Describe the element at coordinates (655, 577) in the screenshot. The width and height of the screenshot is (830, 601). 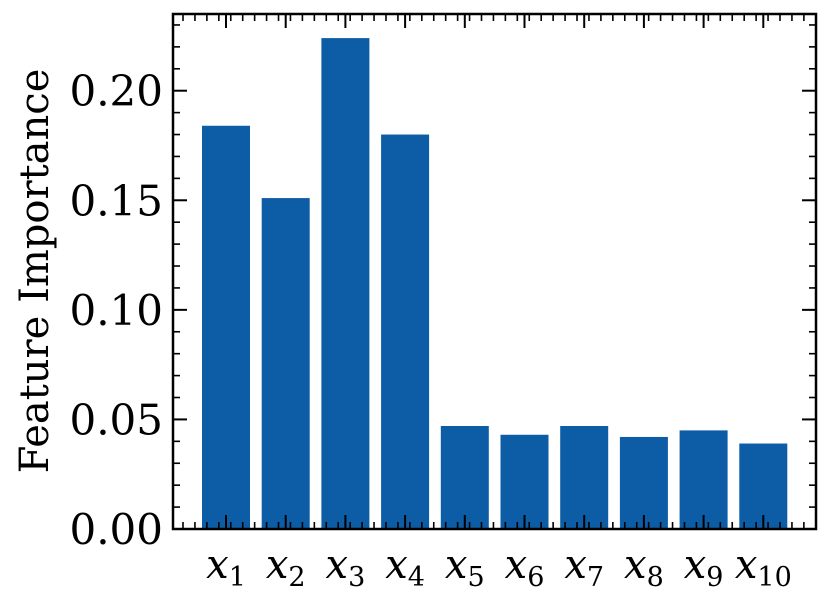
I see `x-tick-label-subscript: 8` at that location.